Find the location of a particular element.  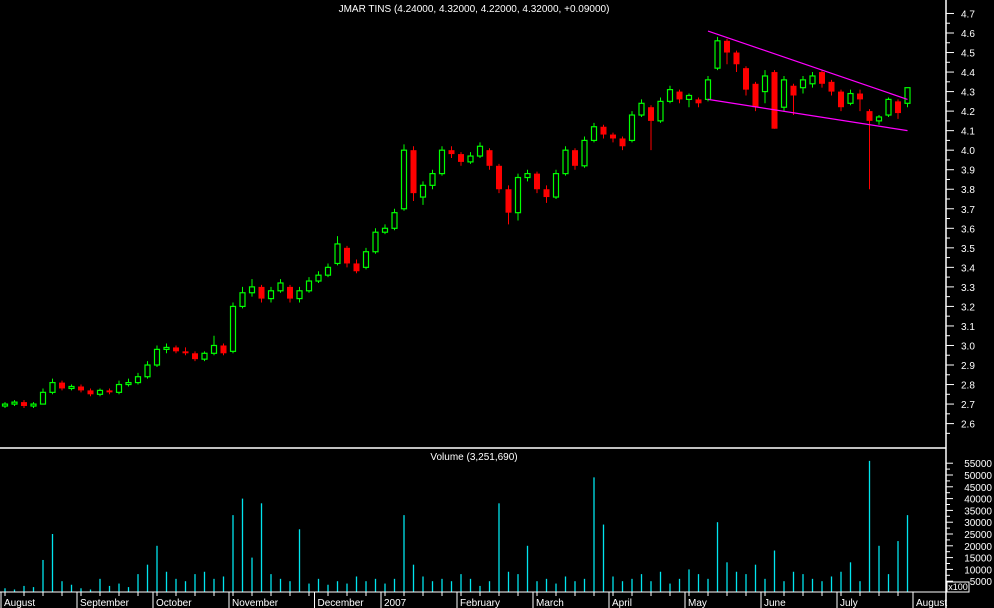

y-tick-label: 3.0 is located at coordinates (968, 346).